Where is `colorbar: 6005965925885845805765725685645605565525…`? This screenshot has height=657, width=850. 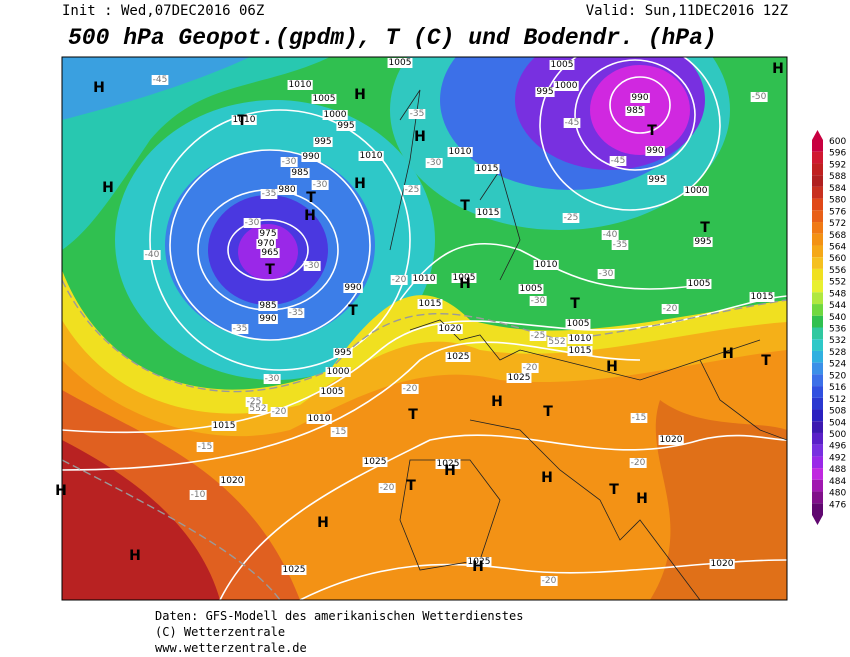
colorbar: 6005965925885845805765725685645605565525… is located at coordinates (829, 327).